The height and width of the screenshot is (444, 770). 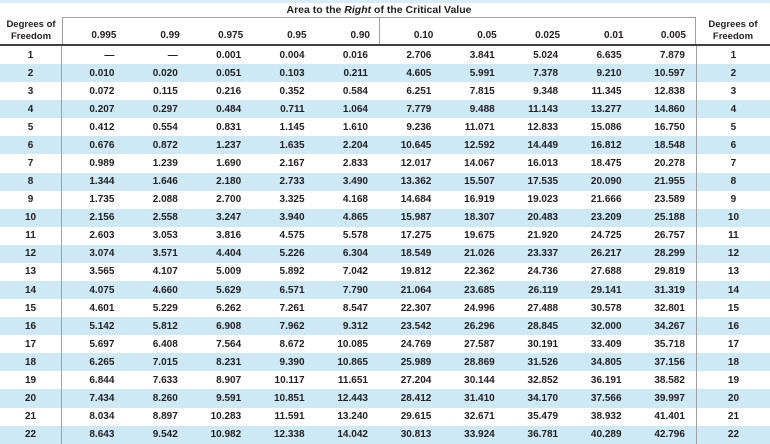 What do you see at coordinates (546, 73) in the screenshot?
I see `value-cell: 7.378` at bounding box center [546, 73].